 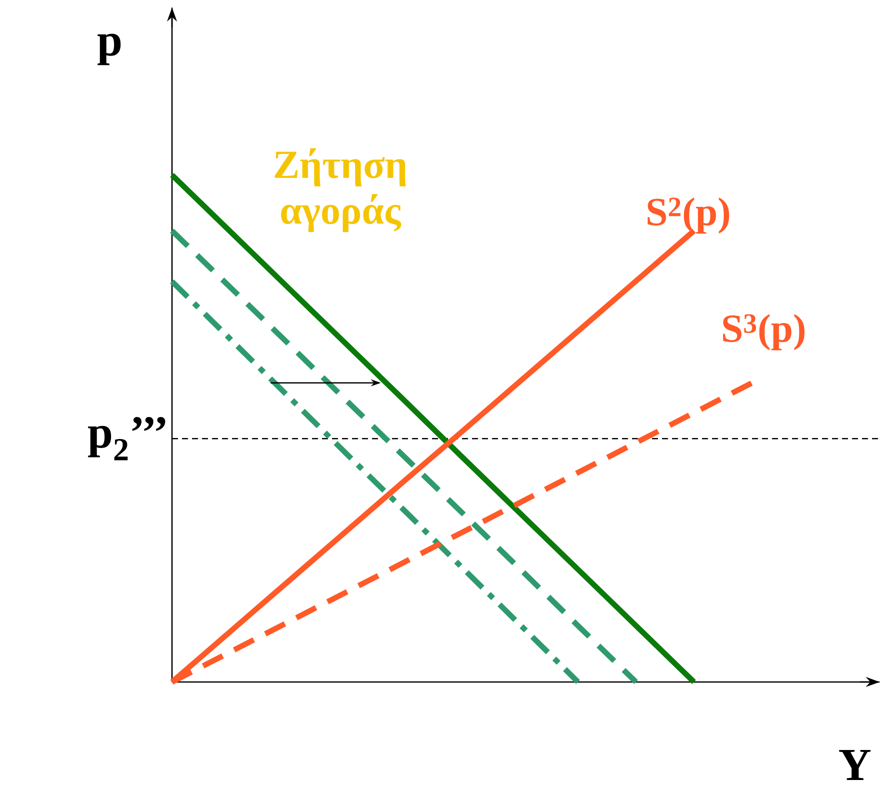 What do you see at coordinates (855, 765) in the screenshot?
I see `x-axis-title: Y` at bounding box center [855, 765].